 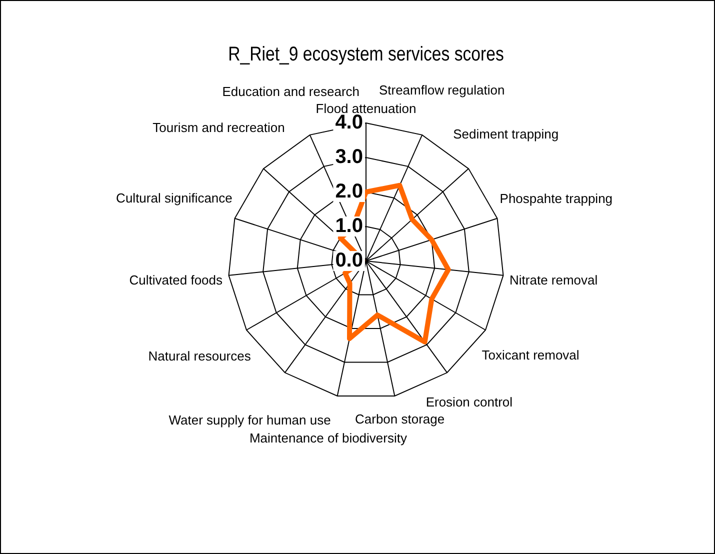 I want to click on spoke-label: Maintenance of biodiversity, so click(x=328, y=438).